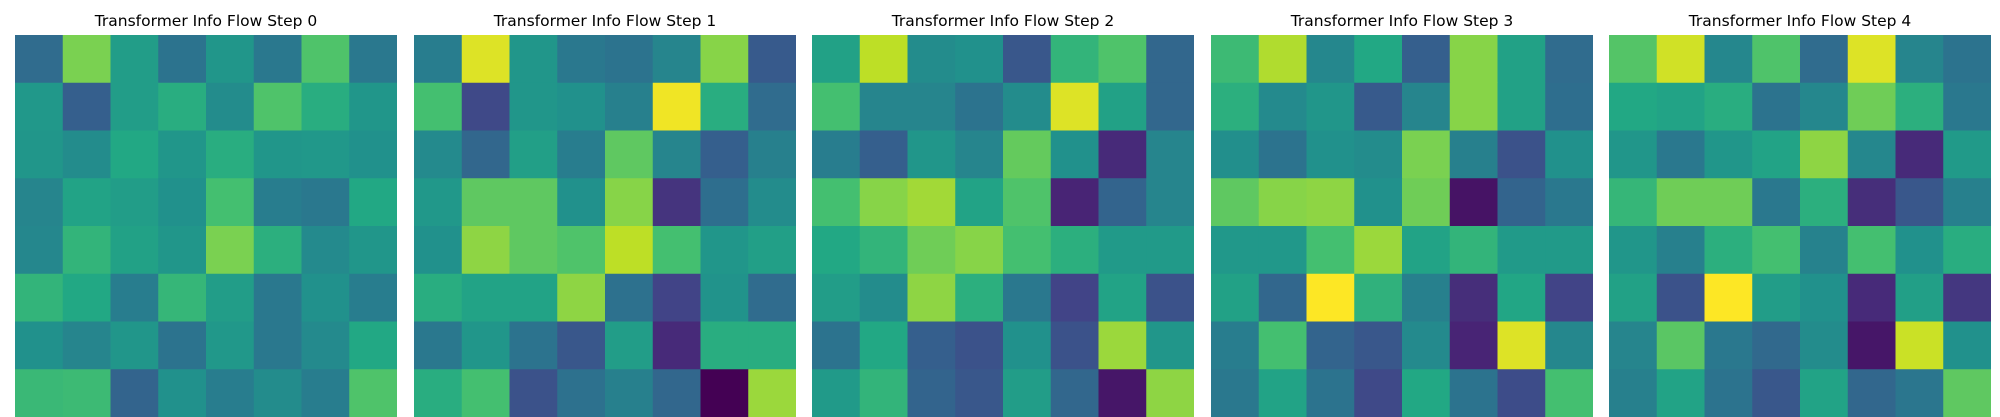  I want to click on heatmap-cell-r3-c7, so click(1967, 202).